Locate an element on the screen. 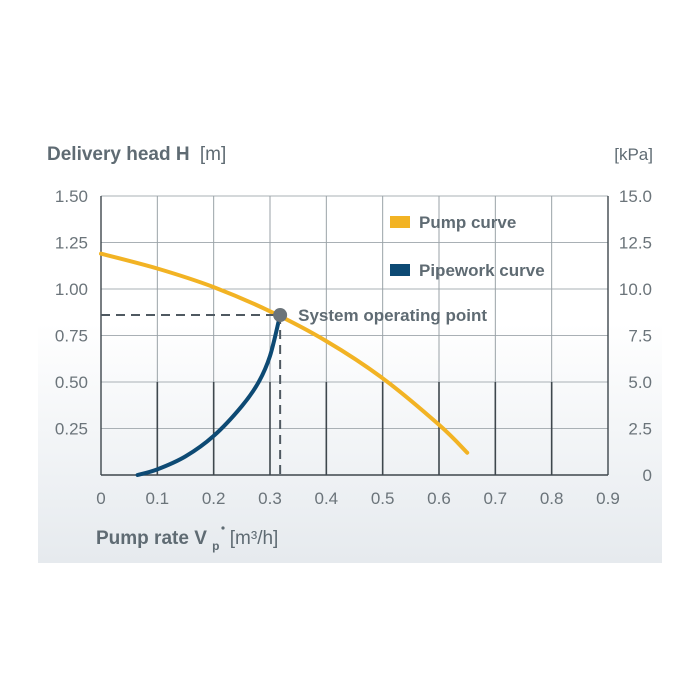  y-tick-label: 0.25 is located at coordinates (71, 429).